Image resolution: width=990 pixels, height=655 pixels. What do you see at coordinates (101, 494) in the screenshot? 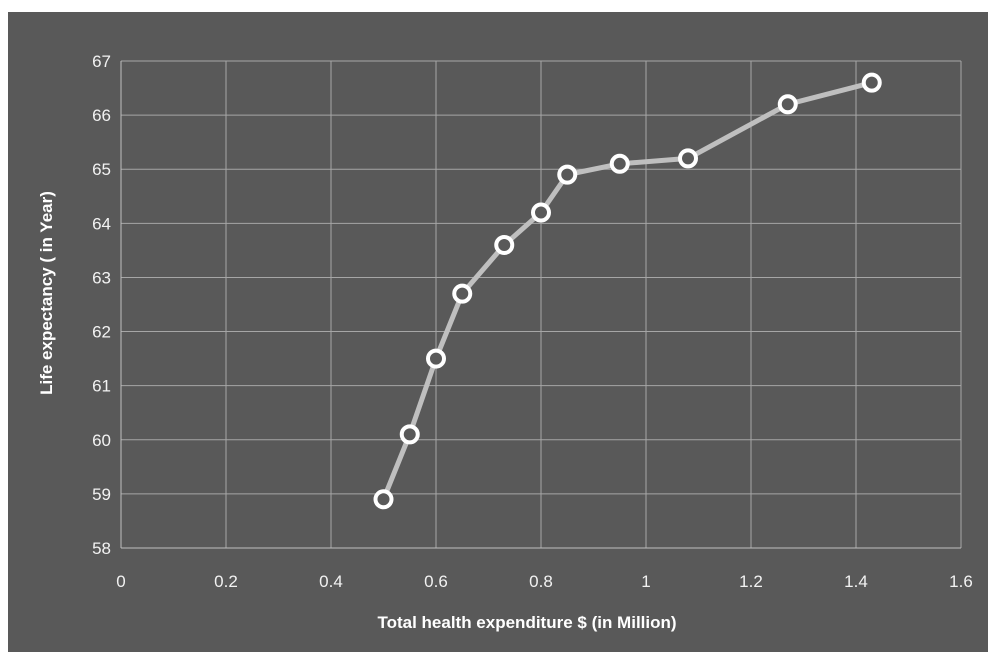
I see `y-tick-label: 59` at bounding box center [101, 494].